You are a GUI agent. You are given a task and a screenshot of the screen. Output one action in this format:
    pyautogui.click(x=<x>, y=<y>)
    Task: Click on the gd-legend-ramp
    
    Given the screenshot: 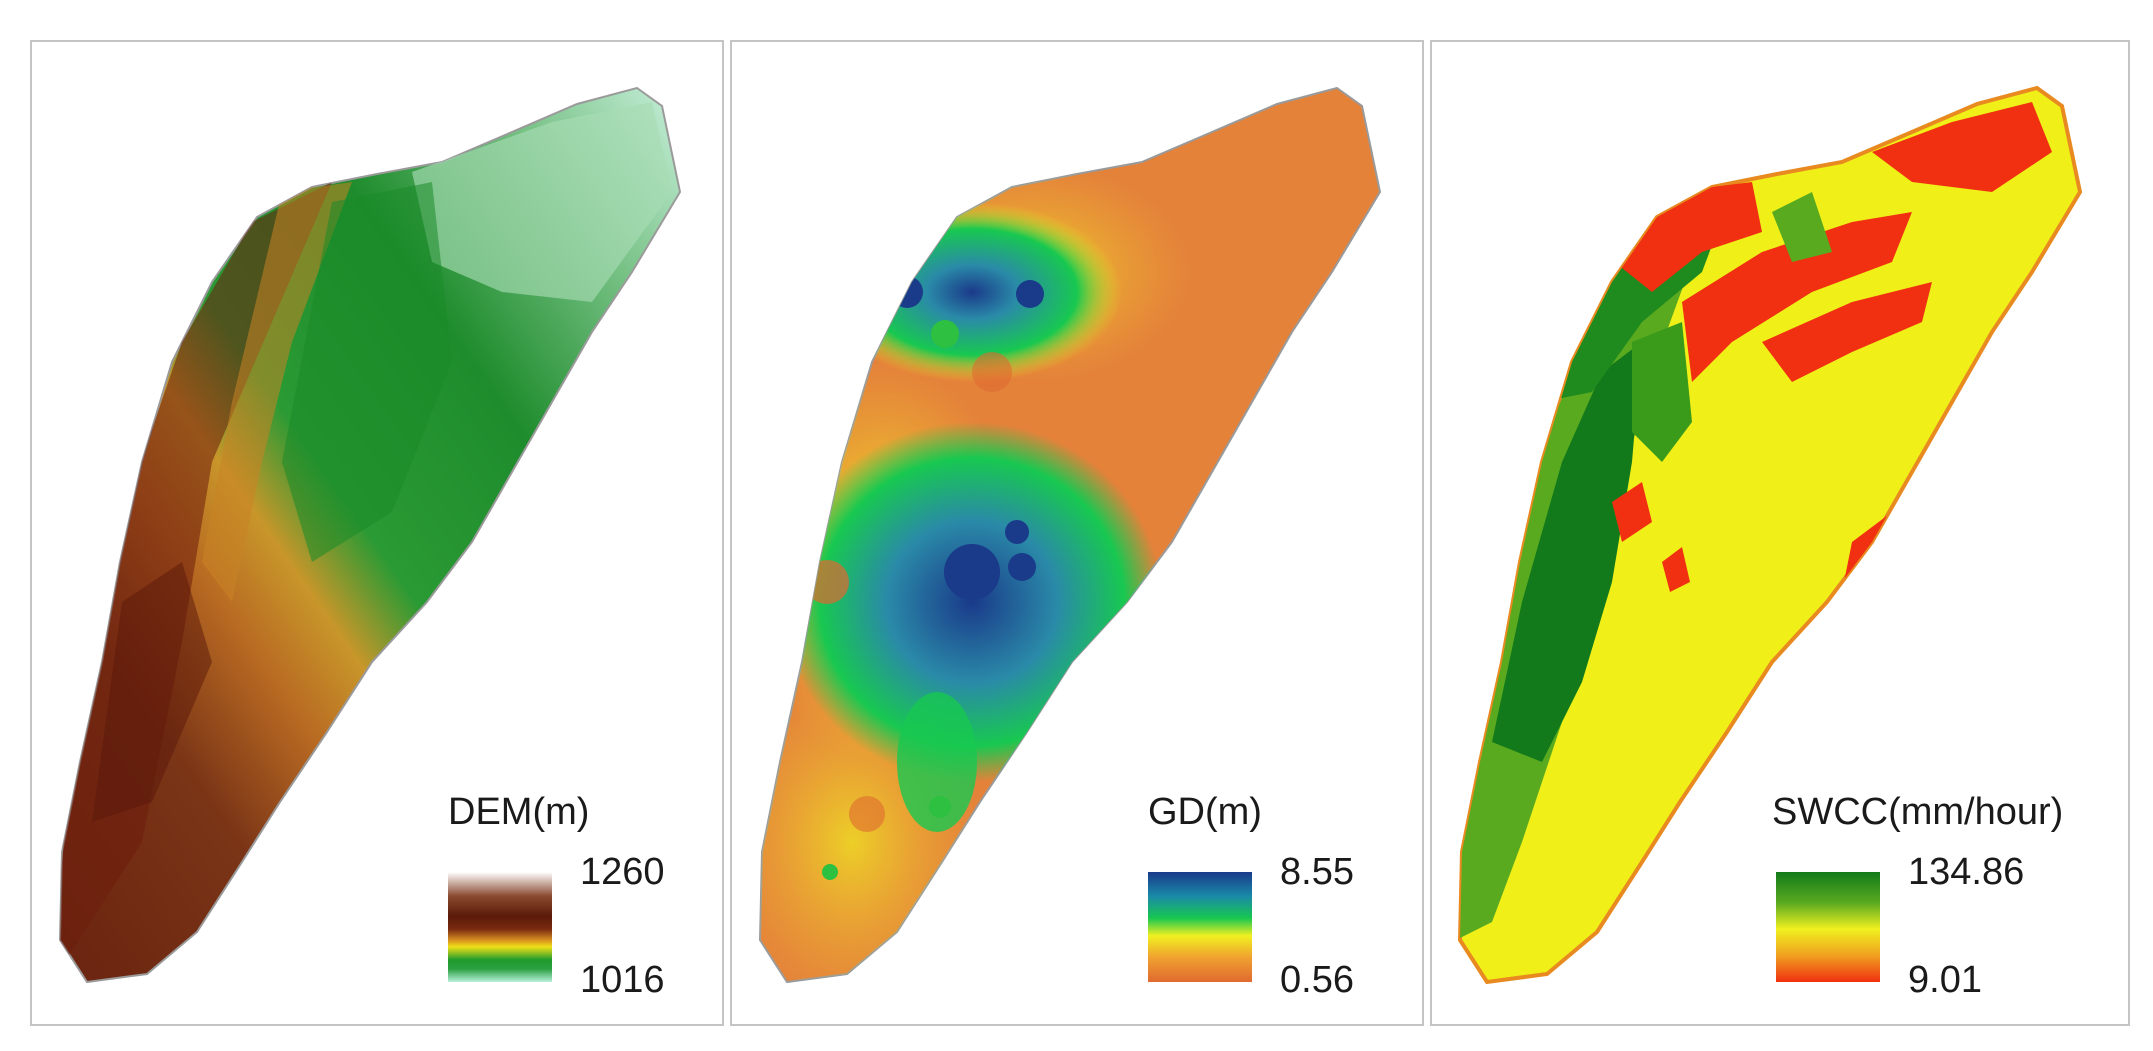 What is the action you would take?
    pyautogui.click(x=1200, y=927)
    